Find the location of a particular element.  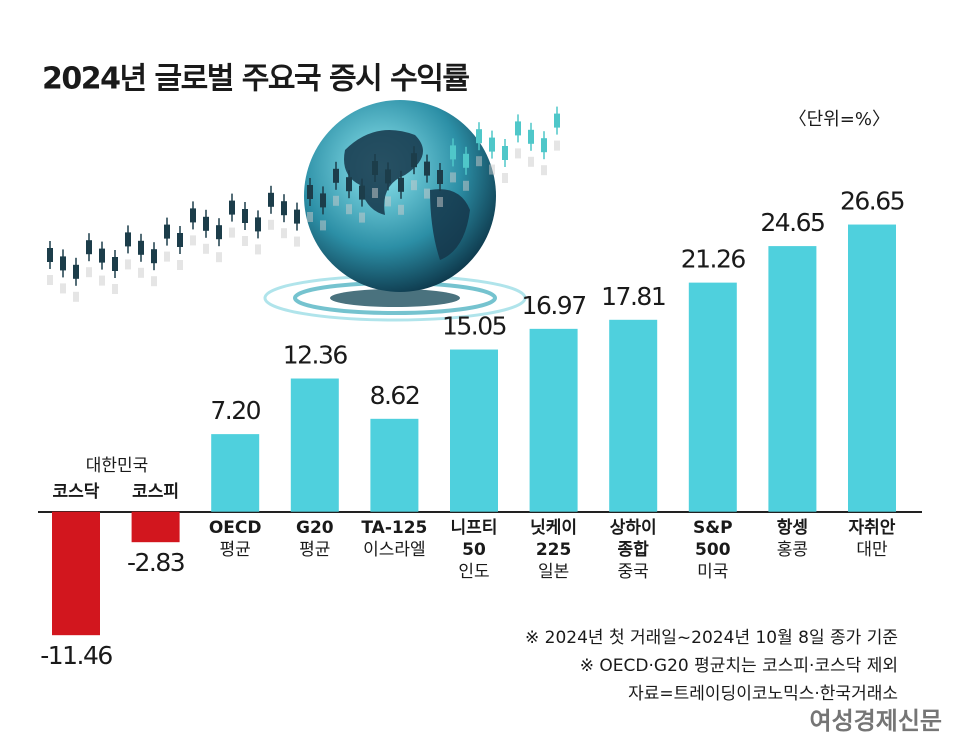

value-label: -11.46 is located at coordinates (76, 655).